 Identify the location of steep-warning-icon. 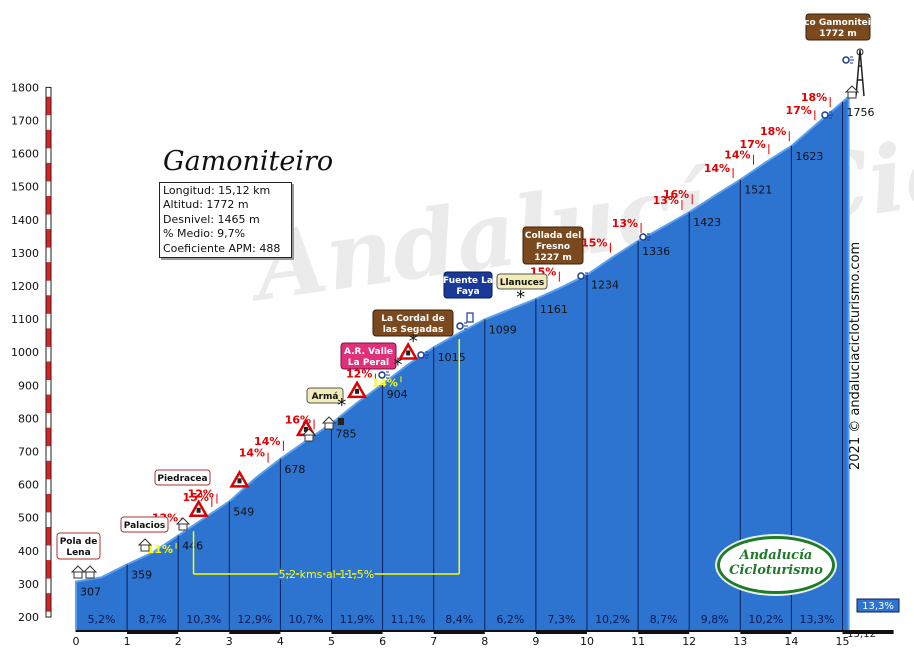
(198, 508).